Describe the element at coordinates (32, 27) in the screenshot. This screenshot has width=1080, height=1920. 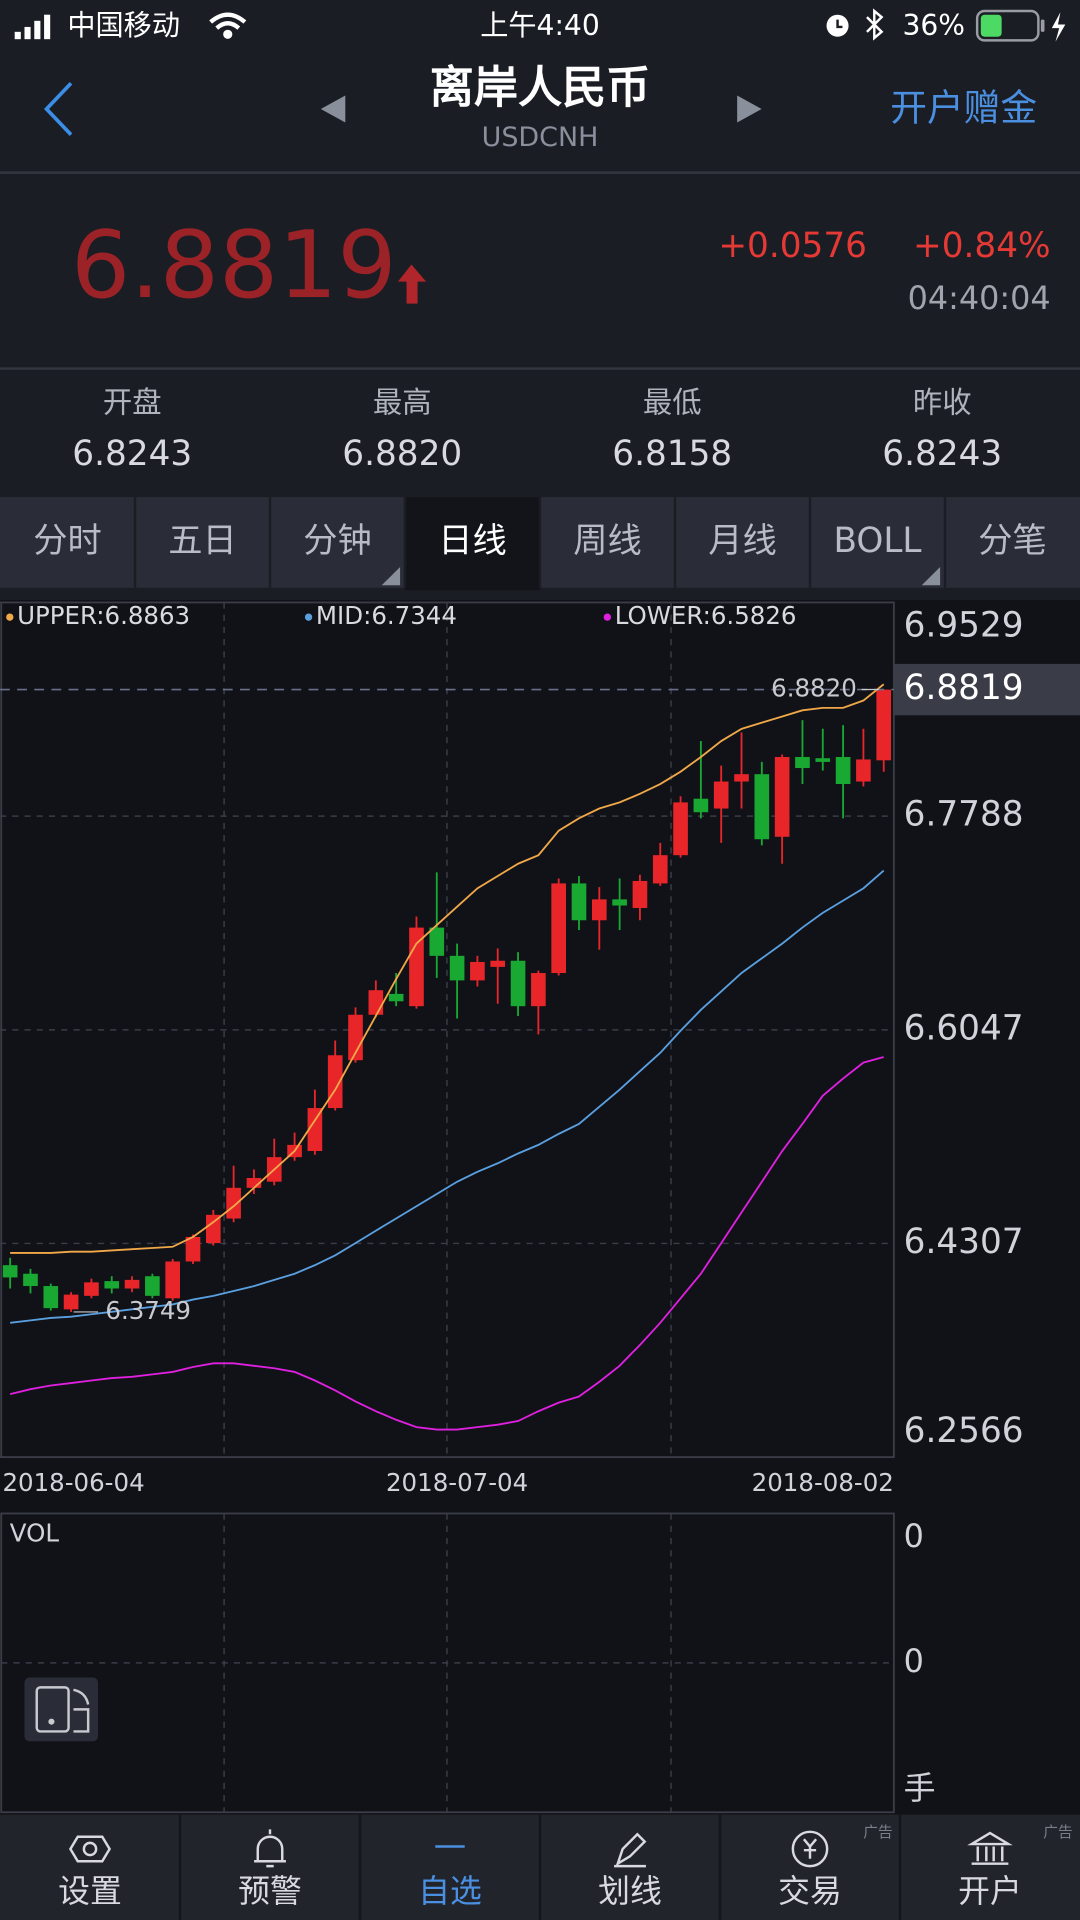
I see `signal-icon` at that location.